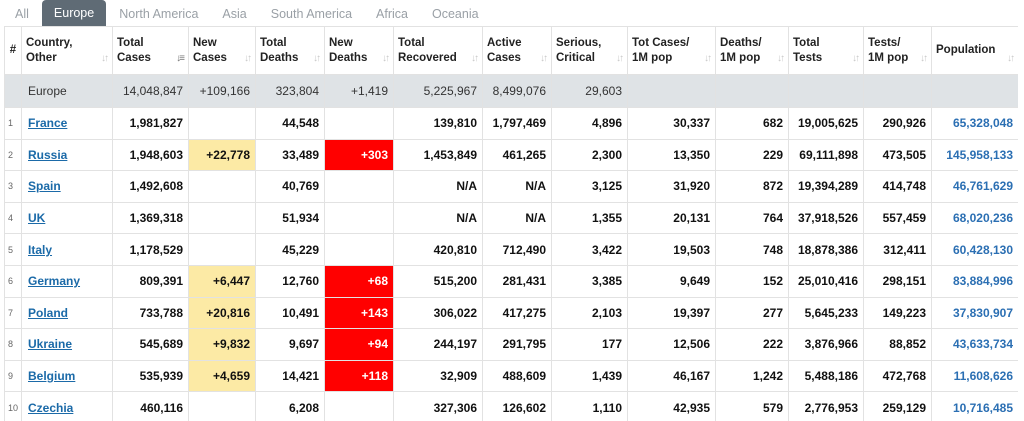  I want to click on cell-serious: 1,110, so click(589, 406).